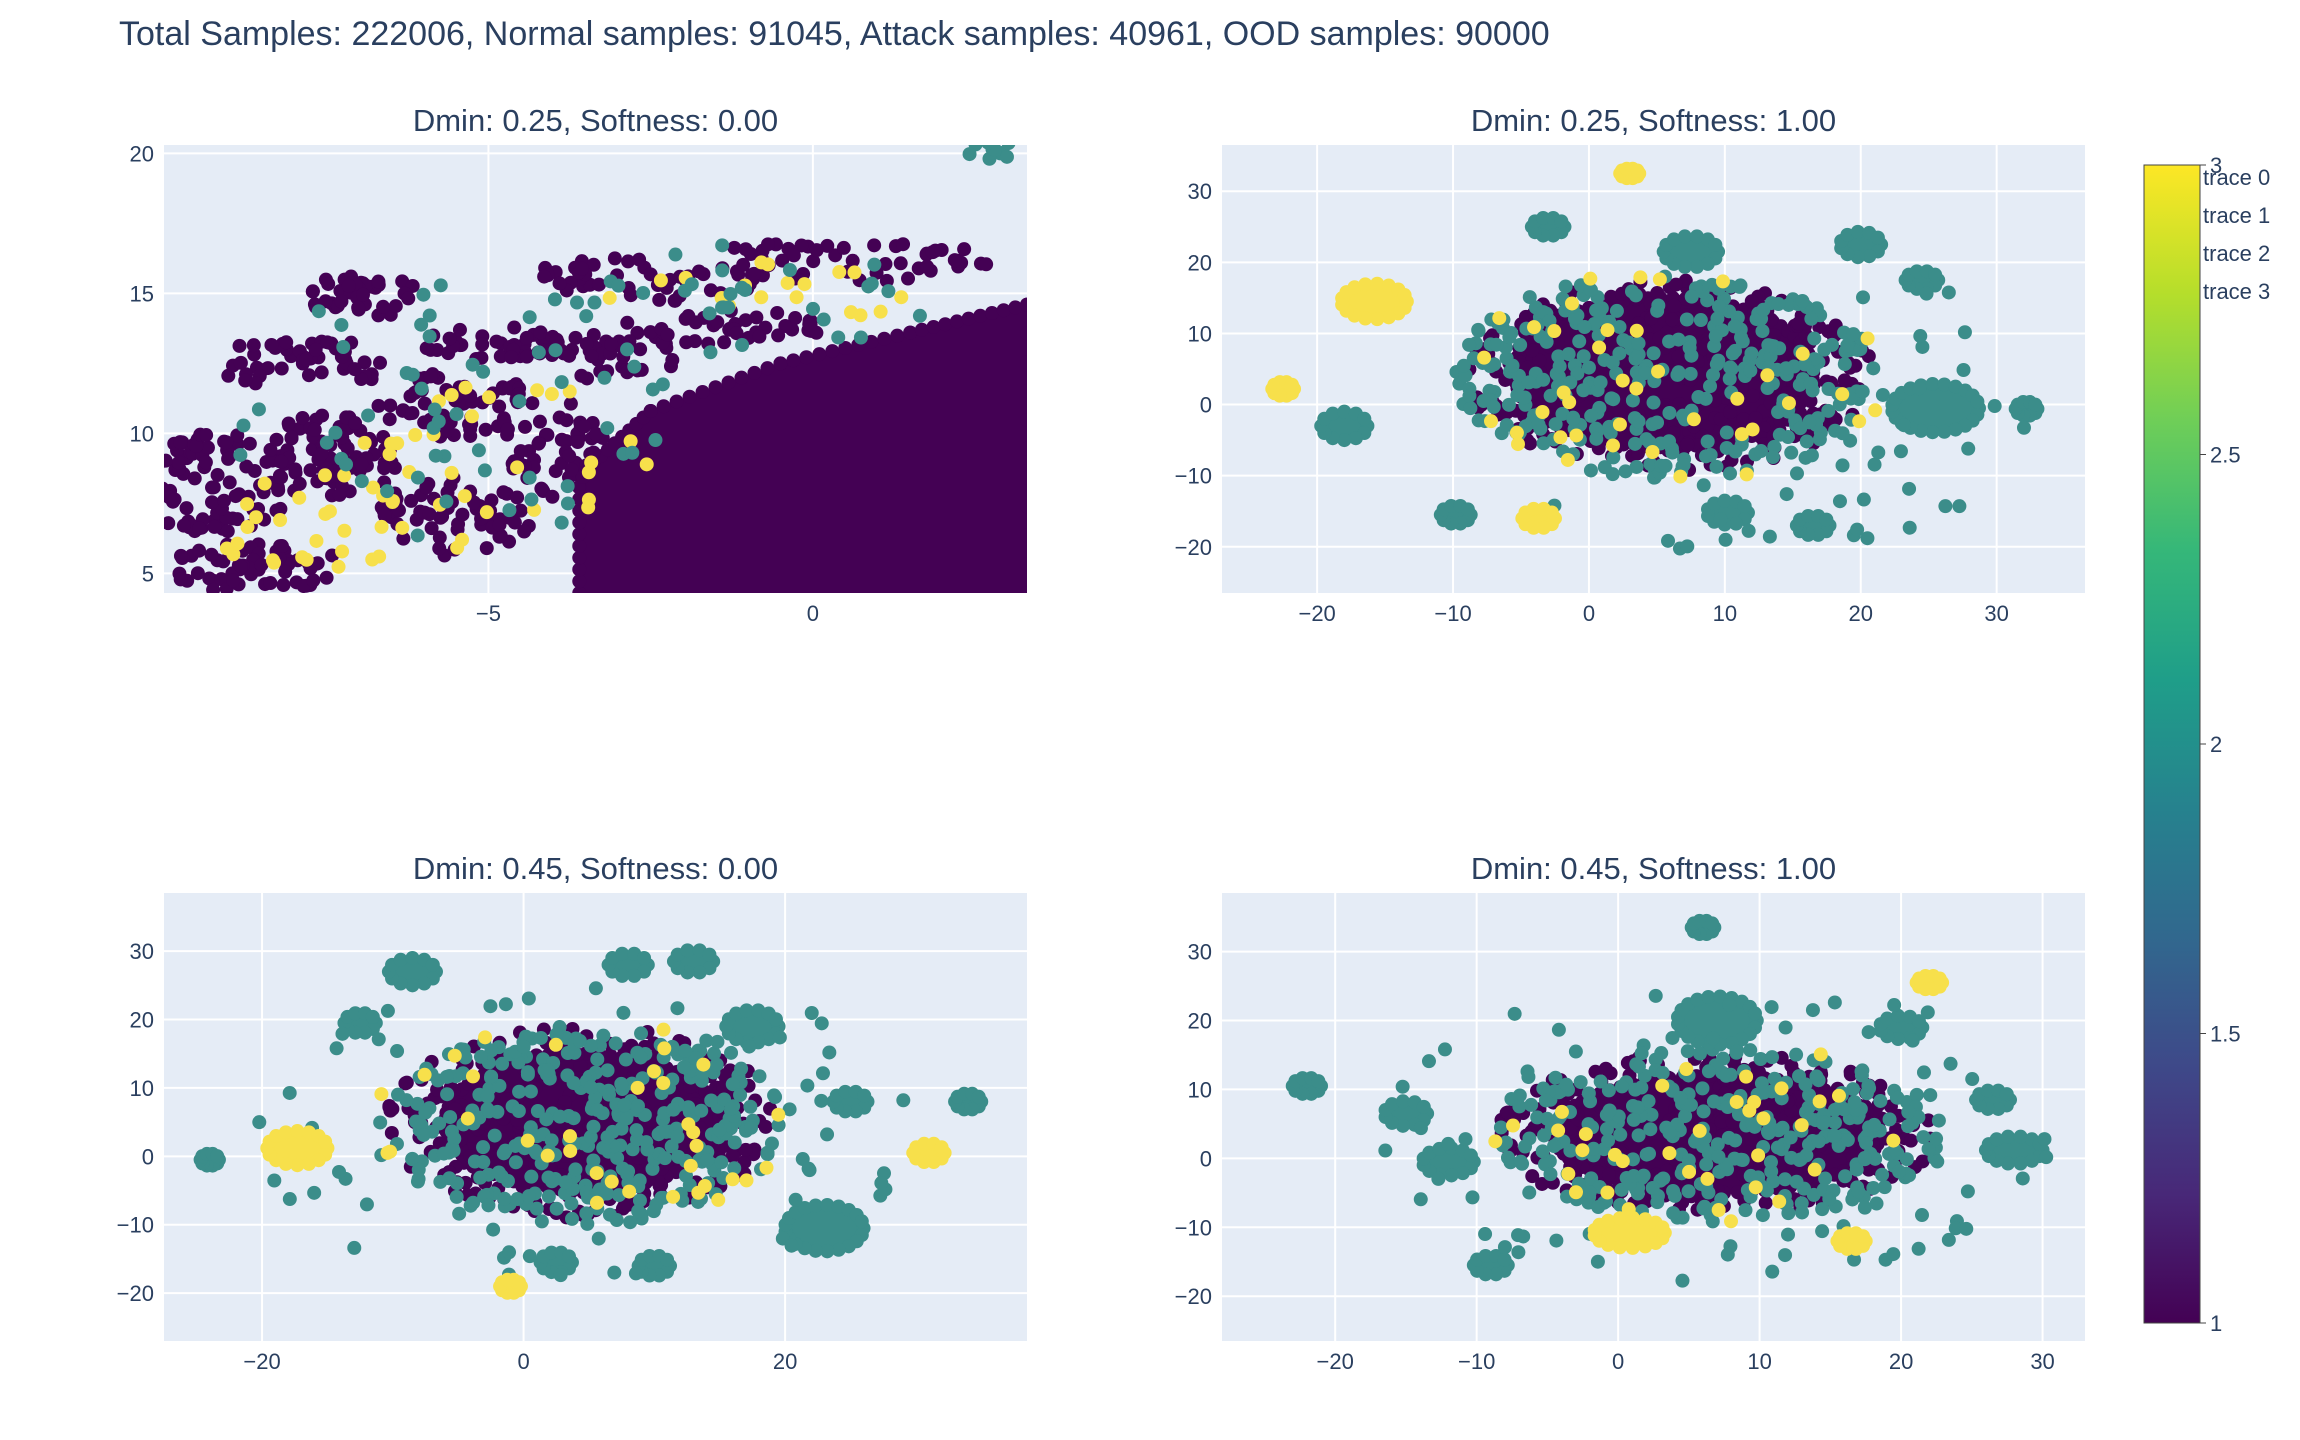 The height and width of the screenshot is (1440, 2300). I want to click on legend-item: trace 2, so click(2236, 253).